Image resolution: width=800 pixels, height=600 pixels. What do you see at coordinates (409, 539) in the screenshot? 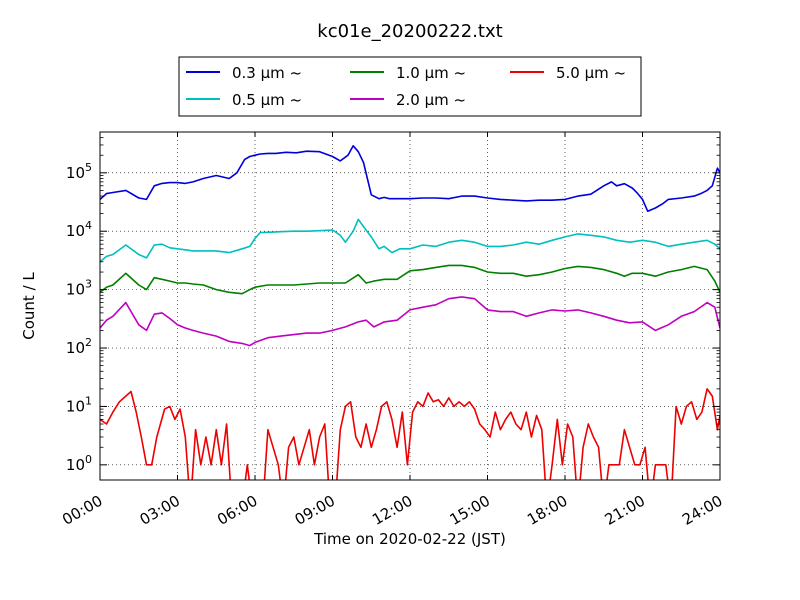
I see `x-axis-label: Time on 2020-02-22 (JST)` at bounding box center [409, 539].